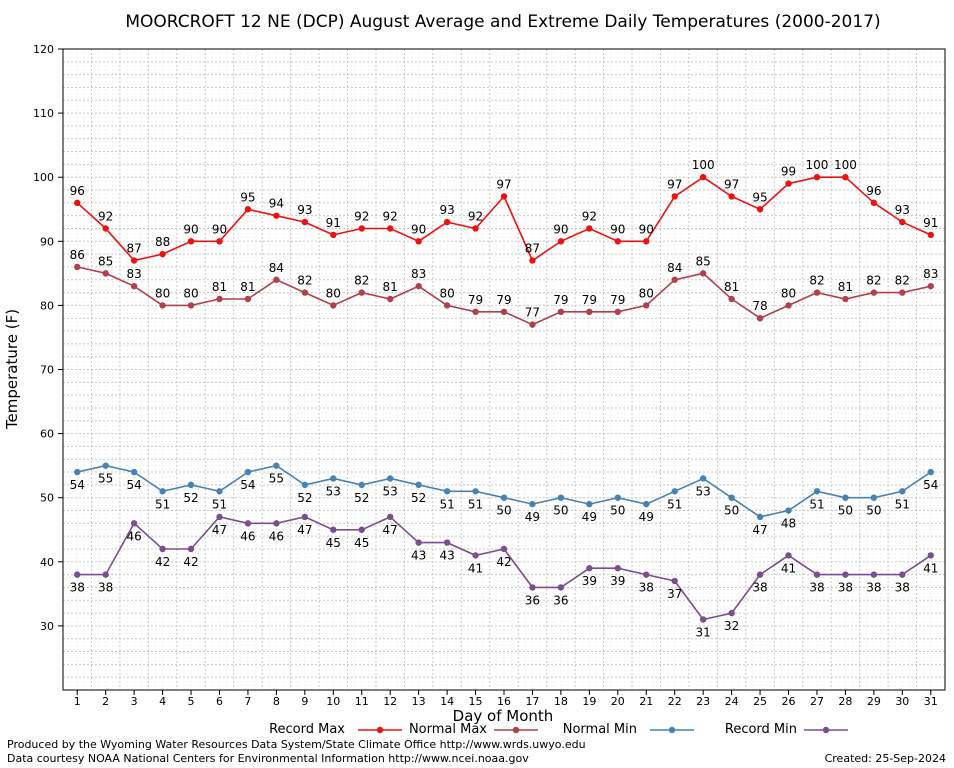  What do you see at coordinates (874, 701) in the screenshot?
I see `x-tick-label: 29` at bounding box center [874, 701].